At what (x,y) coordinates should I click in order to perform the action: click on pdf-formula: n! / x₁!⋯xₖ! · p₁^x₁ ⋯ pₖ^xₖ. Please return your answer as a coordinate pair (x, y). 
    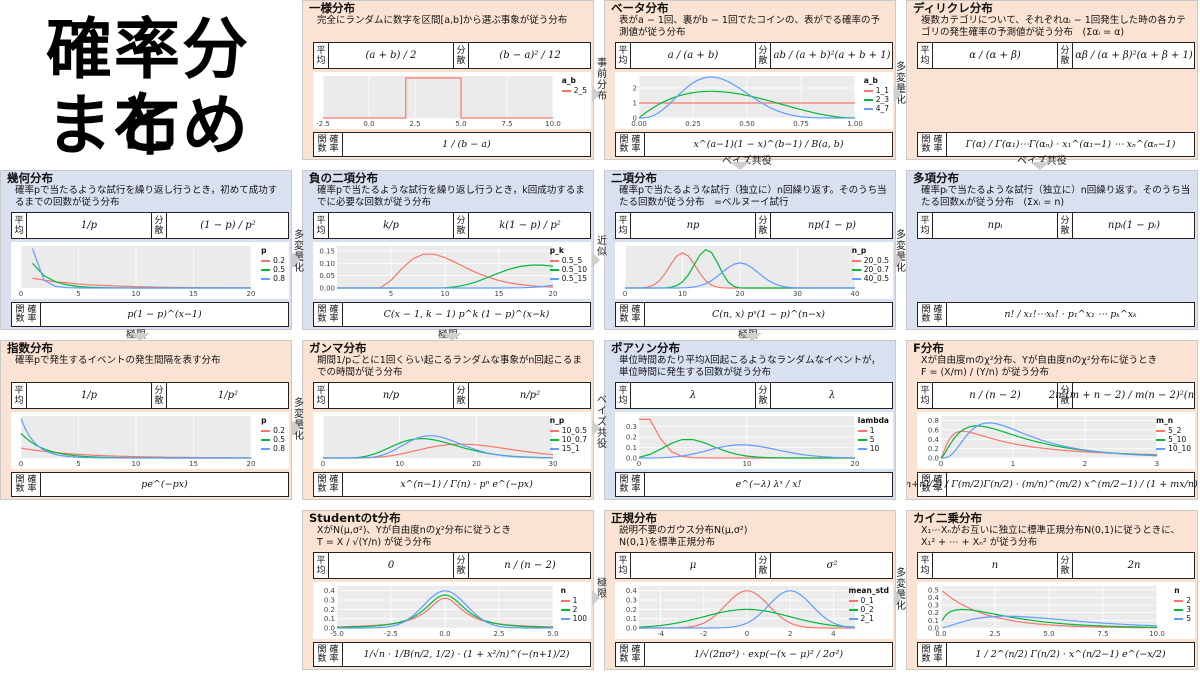
    Looking at the image, I should click on (1070, 314).